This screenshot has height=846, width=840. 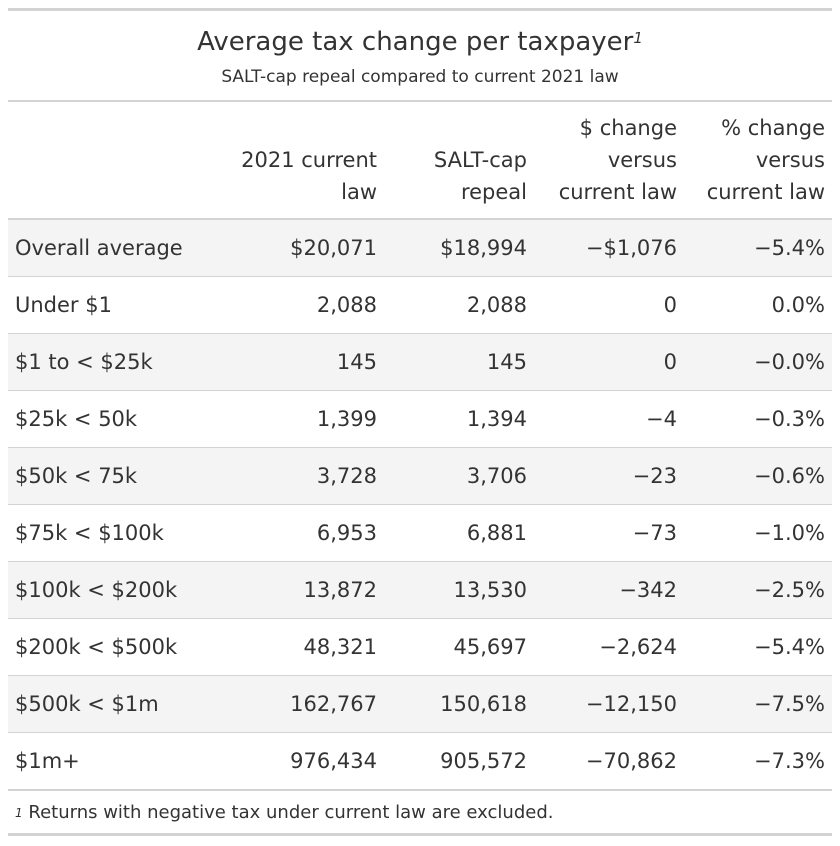 I want to click on current-law-value: 13,872, so click(x=309, y=590).